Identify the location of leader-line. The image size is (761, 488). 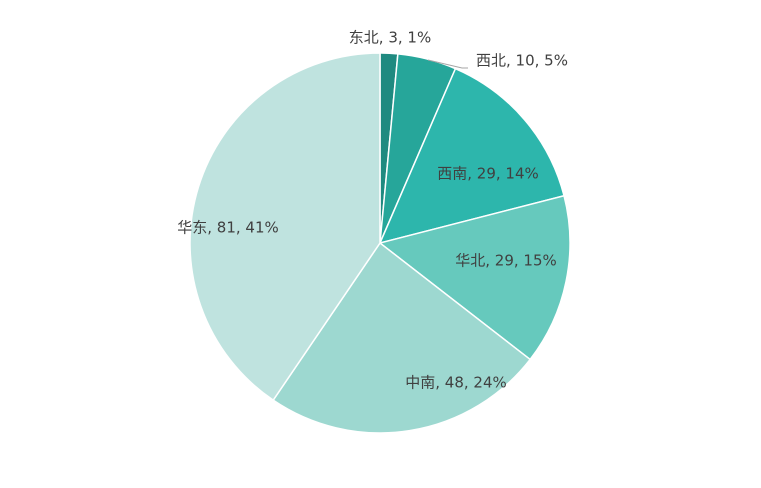
(447, 64).